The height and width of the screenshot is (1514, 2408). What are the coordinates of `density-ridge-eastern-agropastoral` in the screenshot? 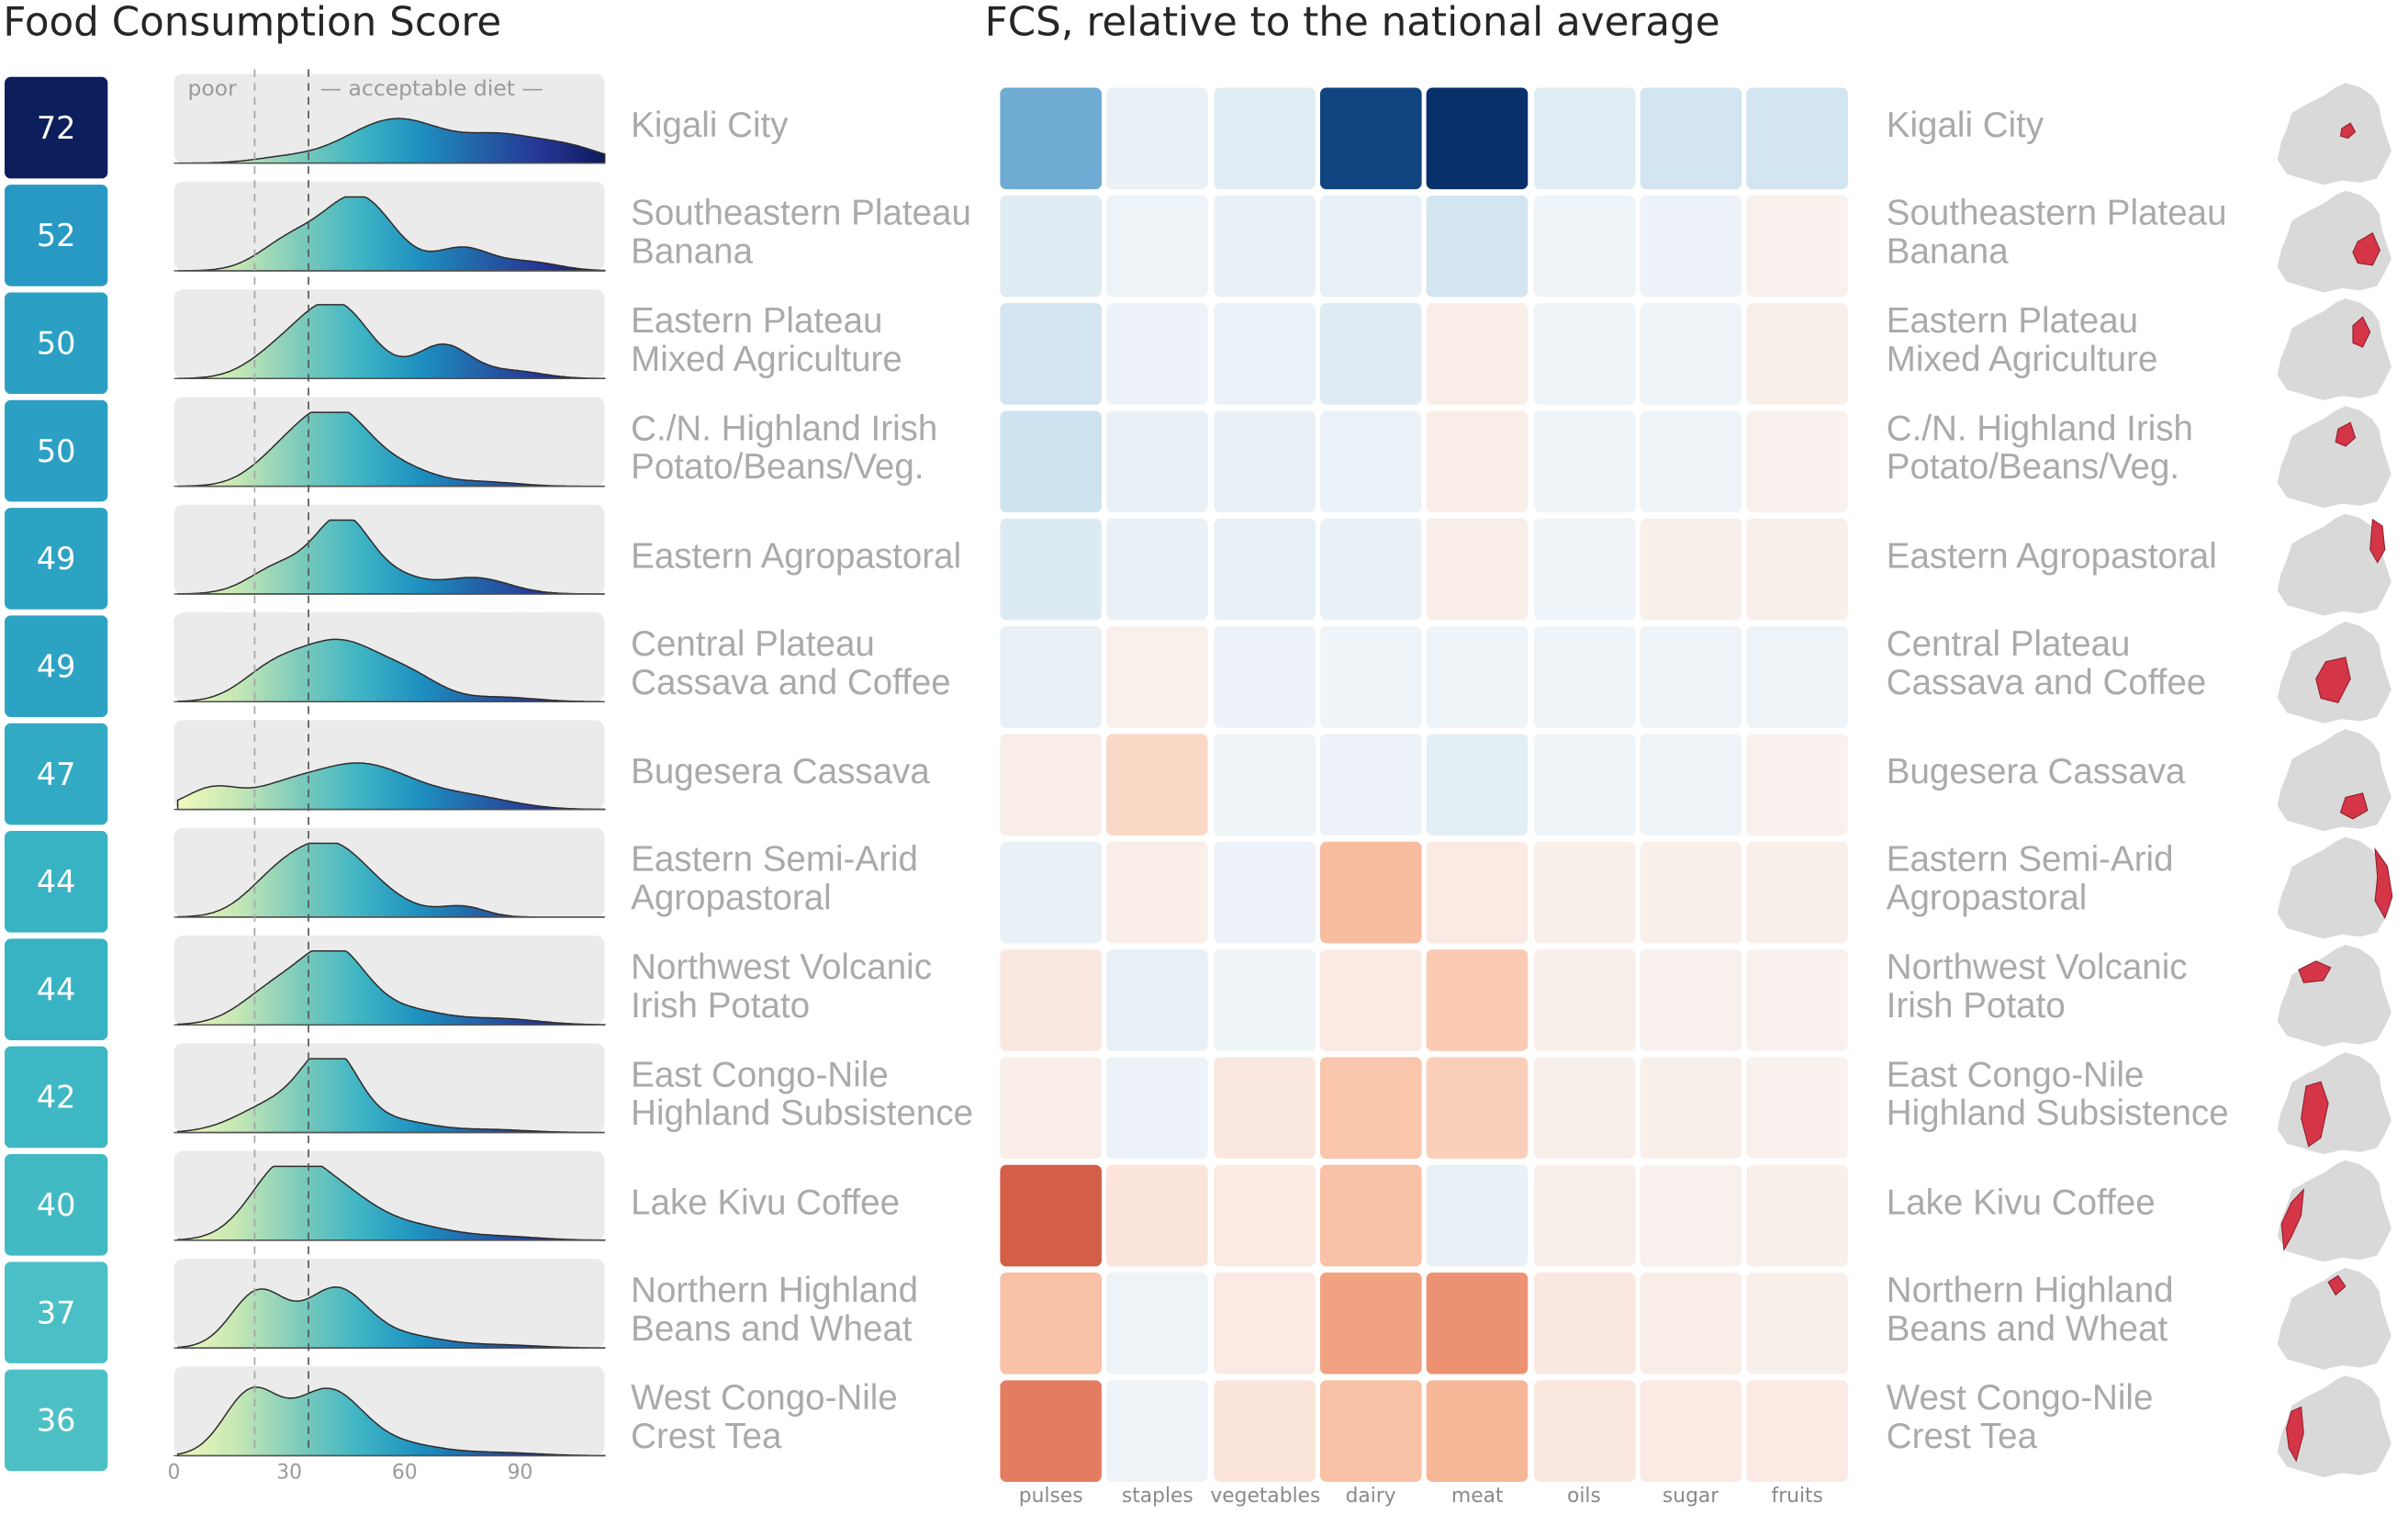 It's located at (390, 557).